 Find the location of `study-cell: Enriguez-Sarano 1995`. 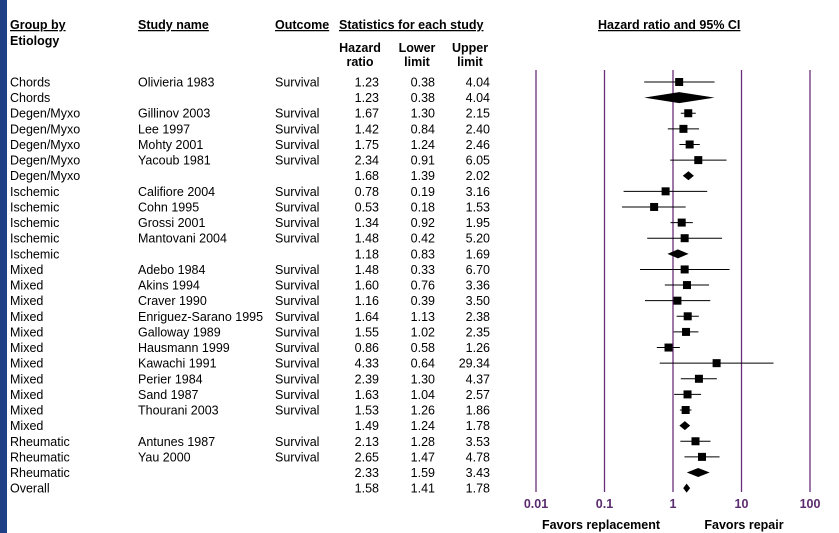

study-cell: Enriguez-Sarano 1995 is located at coordinates (200, 317).